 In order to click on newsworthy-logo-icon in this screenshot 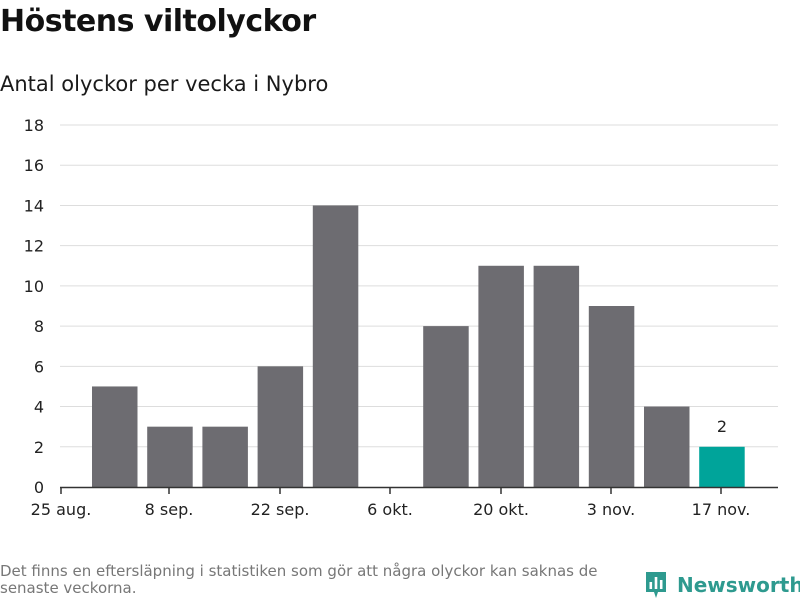, I will do `click(656, 585)`.